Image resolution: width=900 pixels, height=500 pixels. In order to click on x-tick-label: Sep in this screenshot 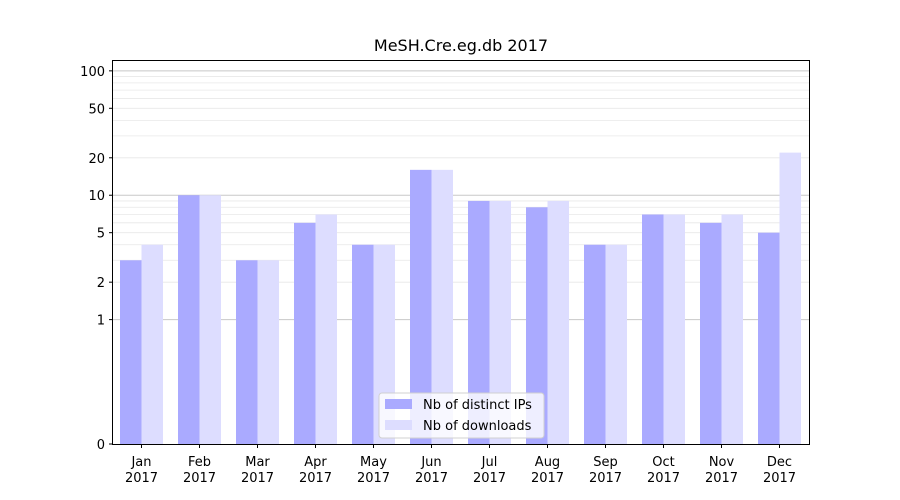, I will do `click(605, 462)`.